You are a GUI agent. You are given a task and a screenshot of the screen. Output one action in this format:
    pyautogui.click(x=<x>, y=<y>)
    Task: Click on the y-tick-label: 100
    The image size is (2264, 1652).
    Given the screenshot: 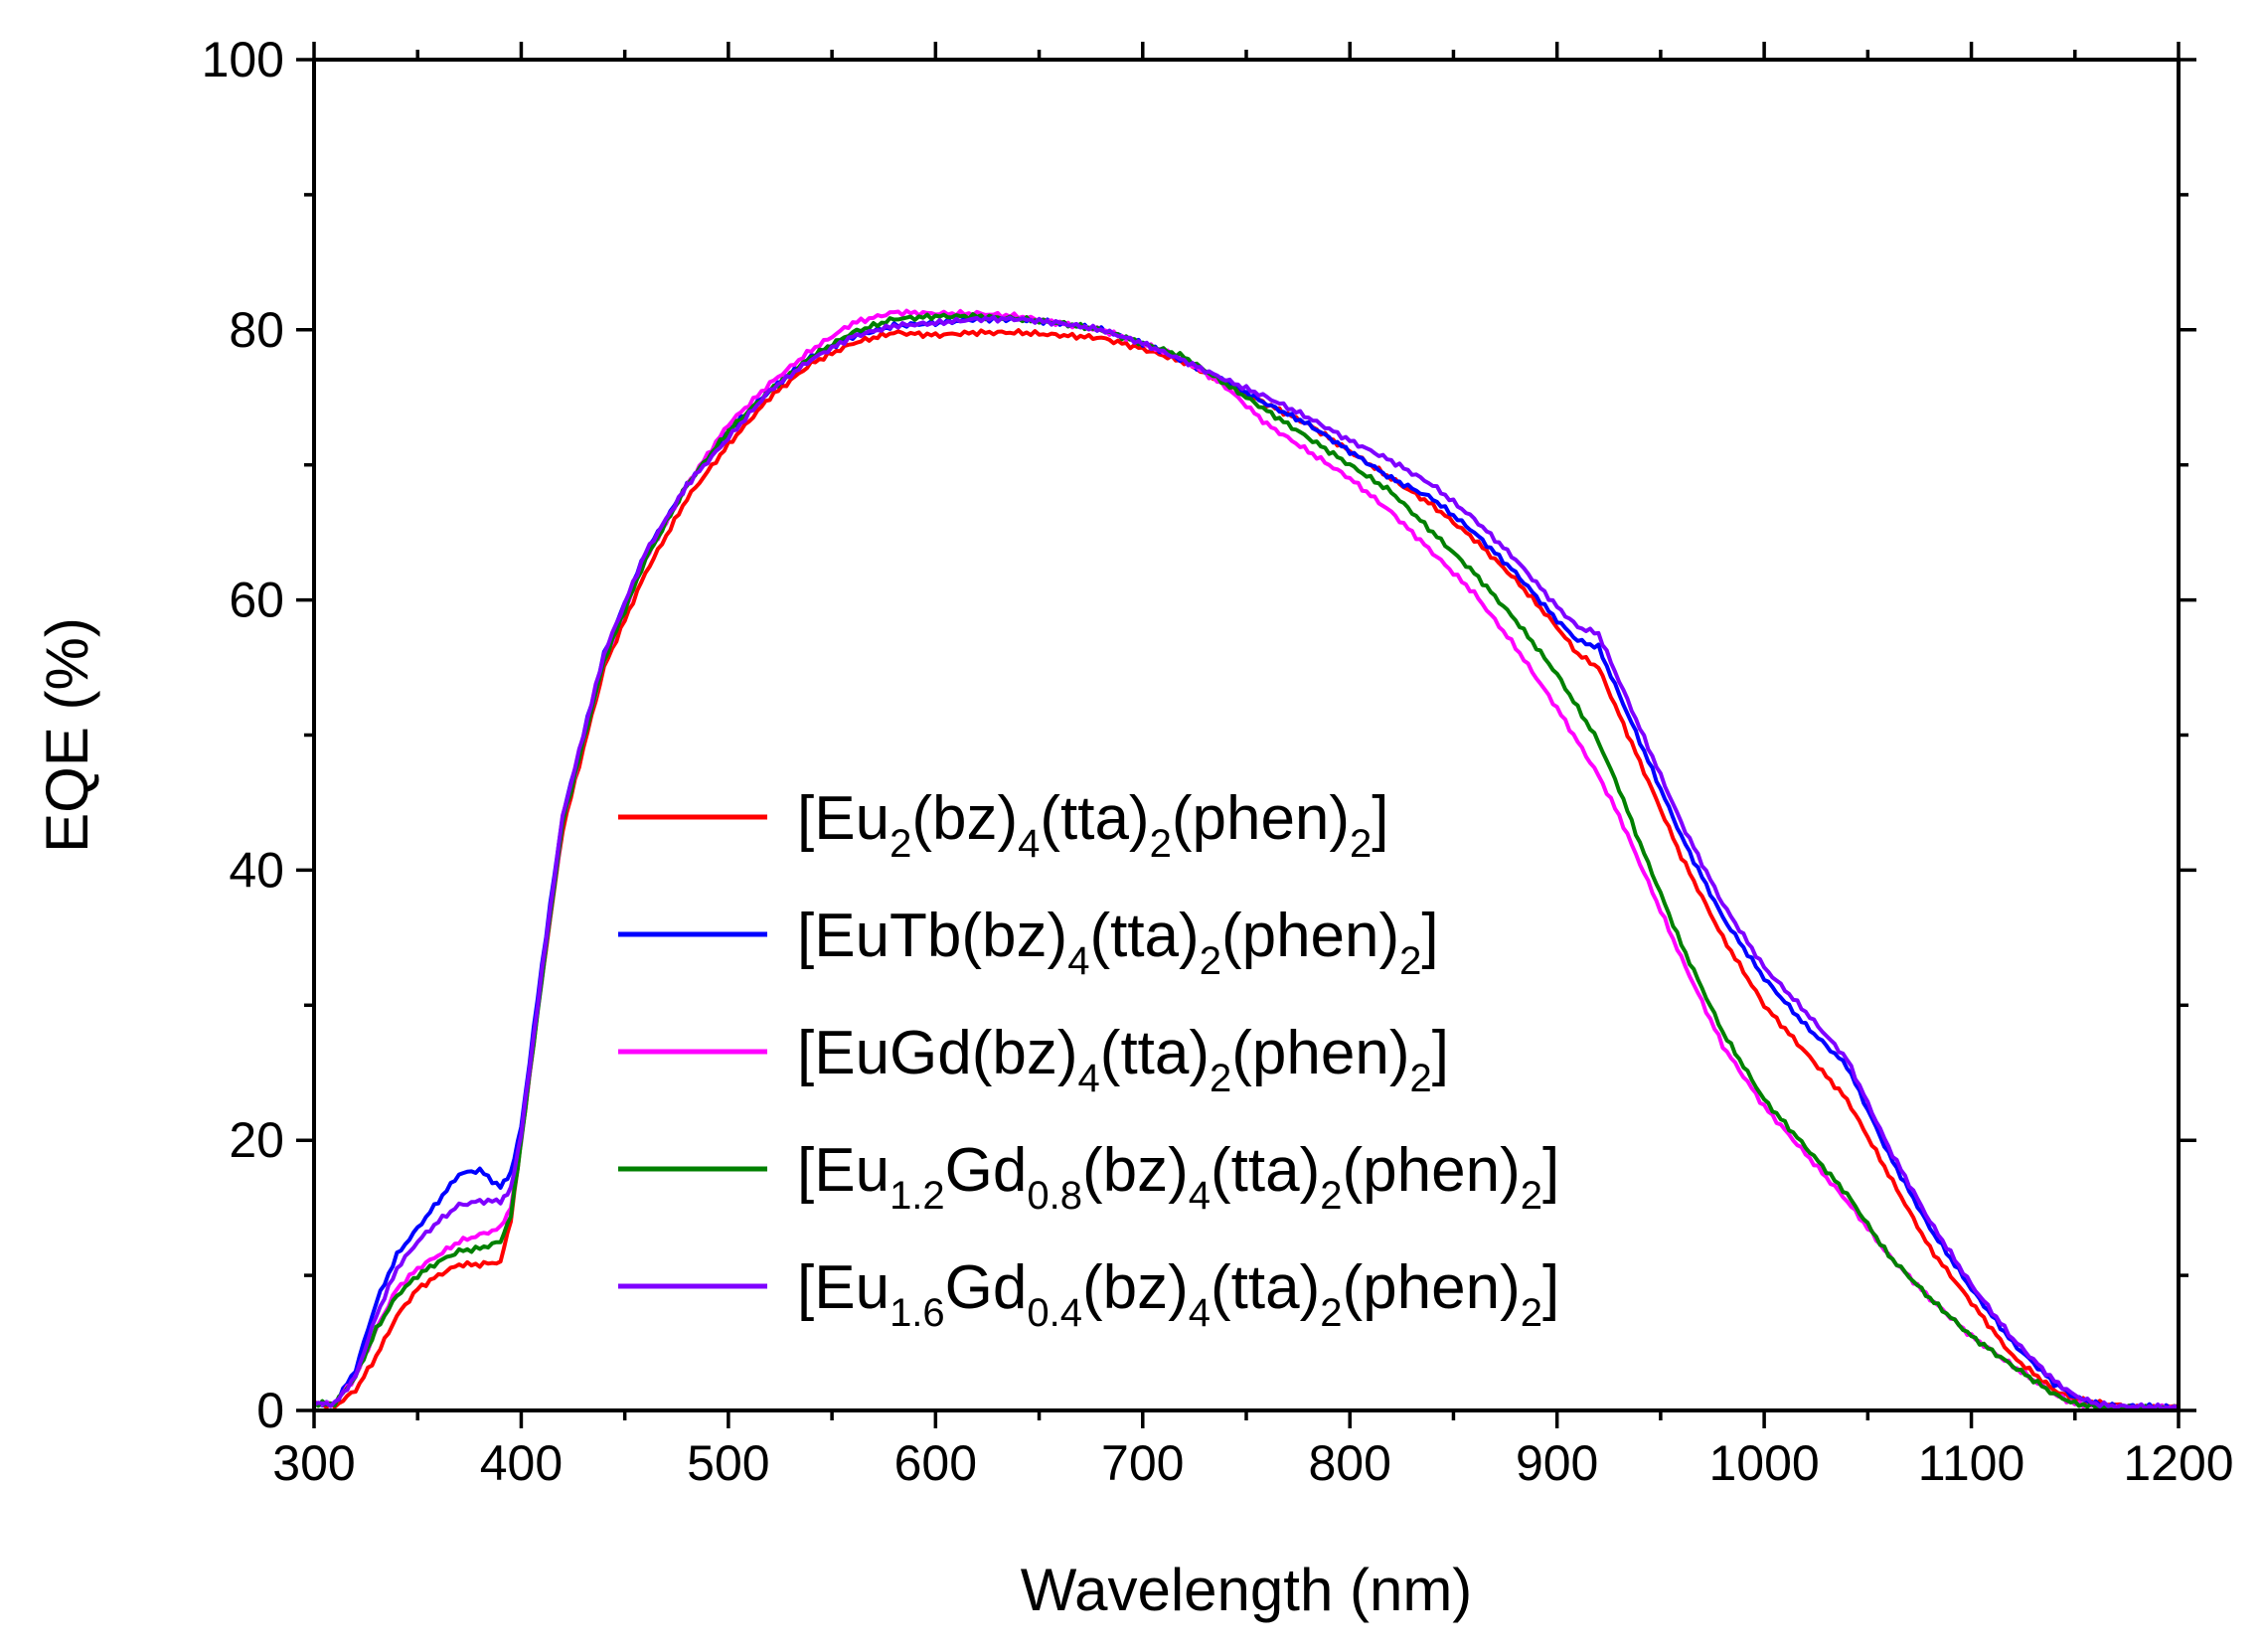 What is the action you would take?
    pyautogui.click(x=243, y=59)
    